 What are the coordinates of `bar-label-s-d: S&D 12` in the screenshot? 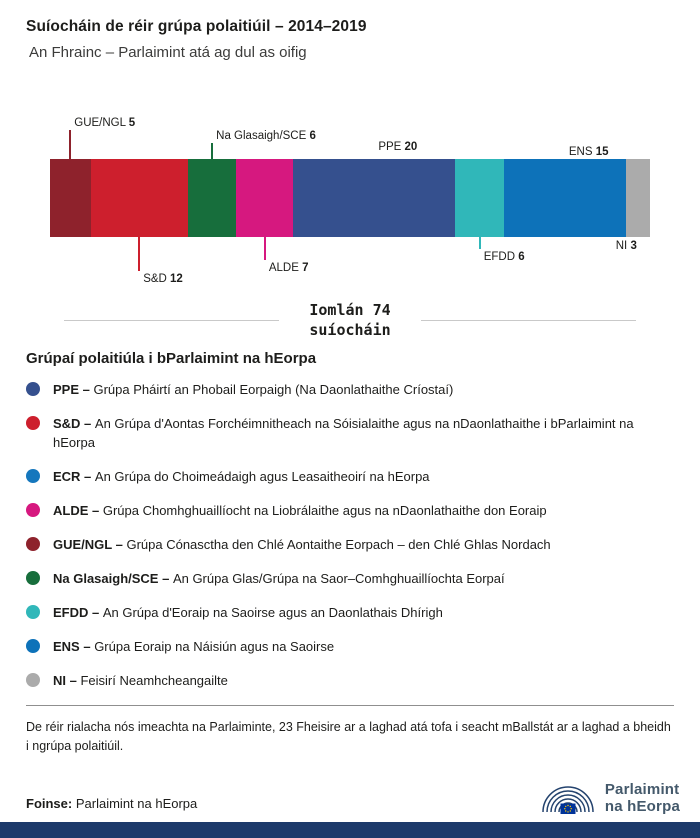 It's located at (163, 279).